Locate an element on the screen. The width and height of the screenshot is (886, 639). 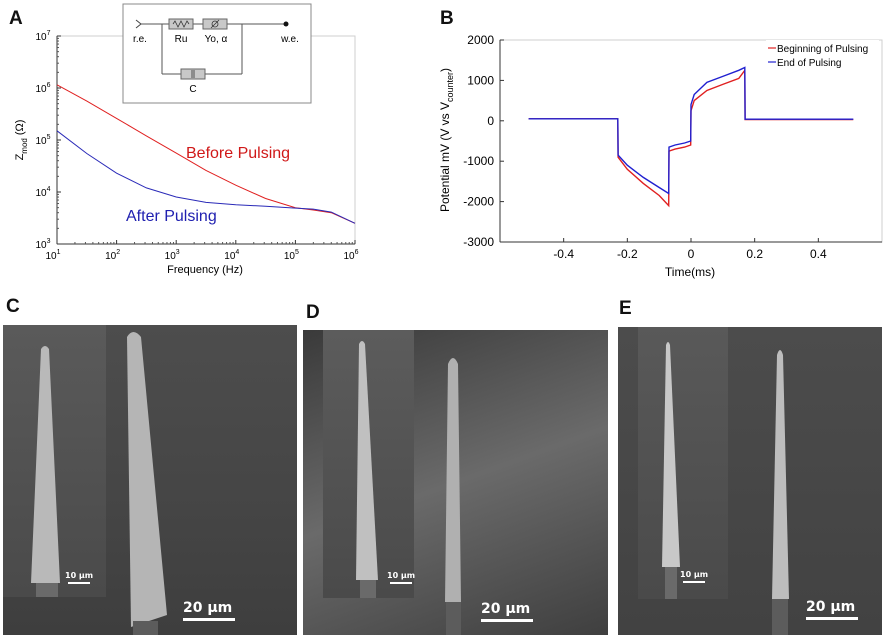
scale-line-small-e is located at coordinates (694, 582).